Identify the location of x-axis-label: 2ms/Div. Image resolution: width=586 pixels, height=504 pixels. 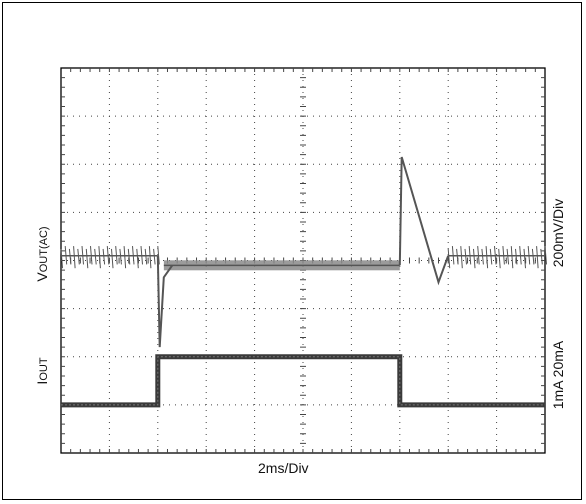
(283, 468).